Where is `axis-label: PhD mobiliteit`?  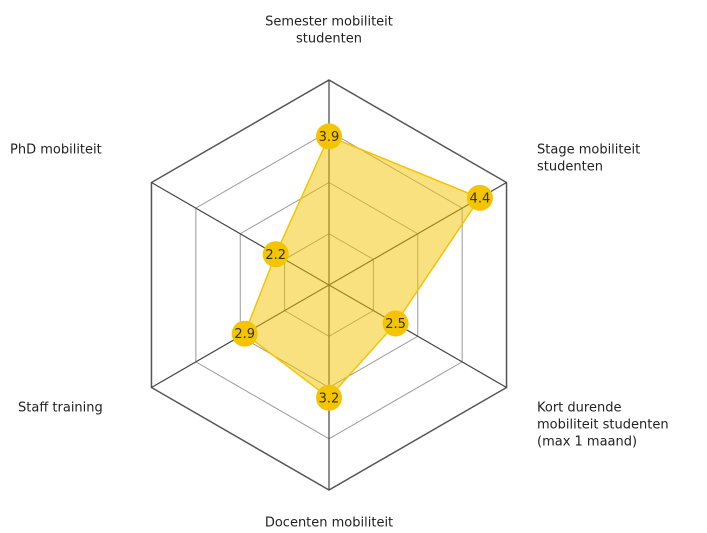 axis-label: PhD mobiliteit is located at coordinates (56, 150).